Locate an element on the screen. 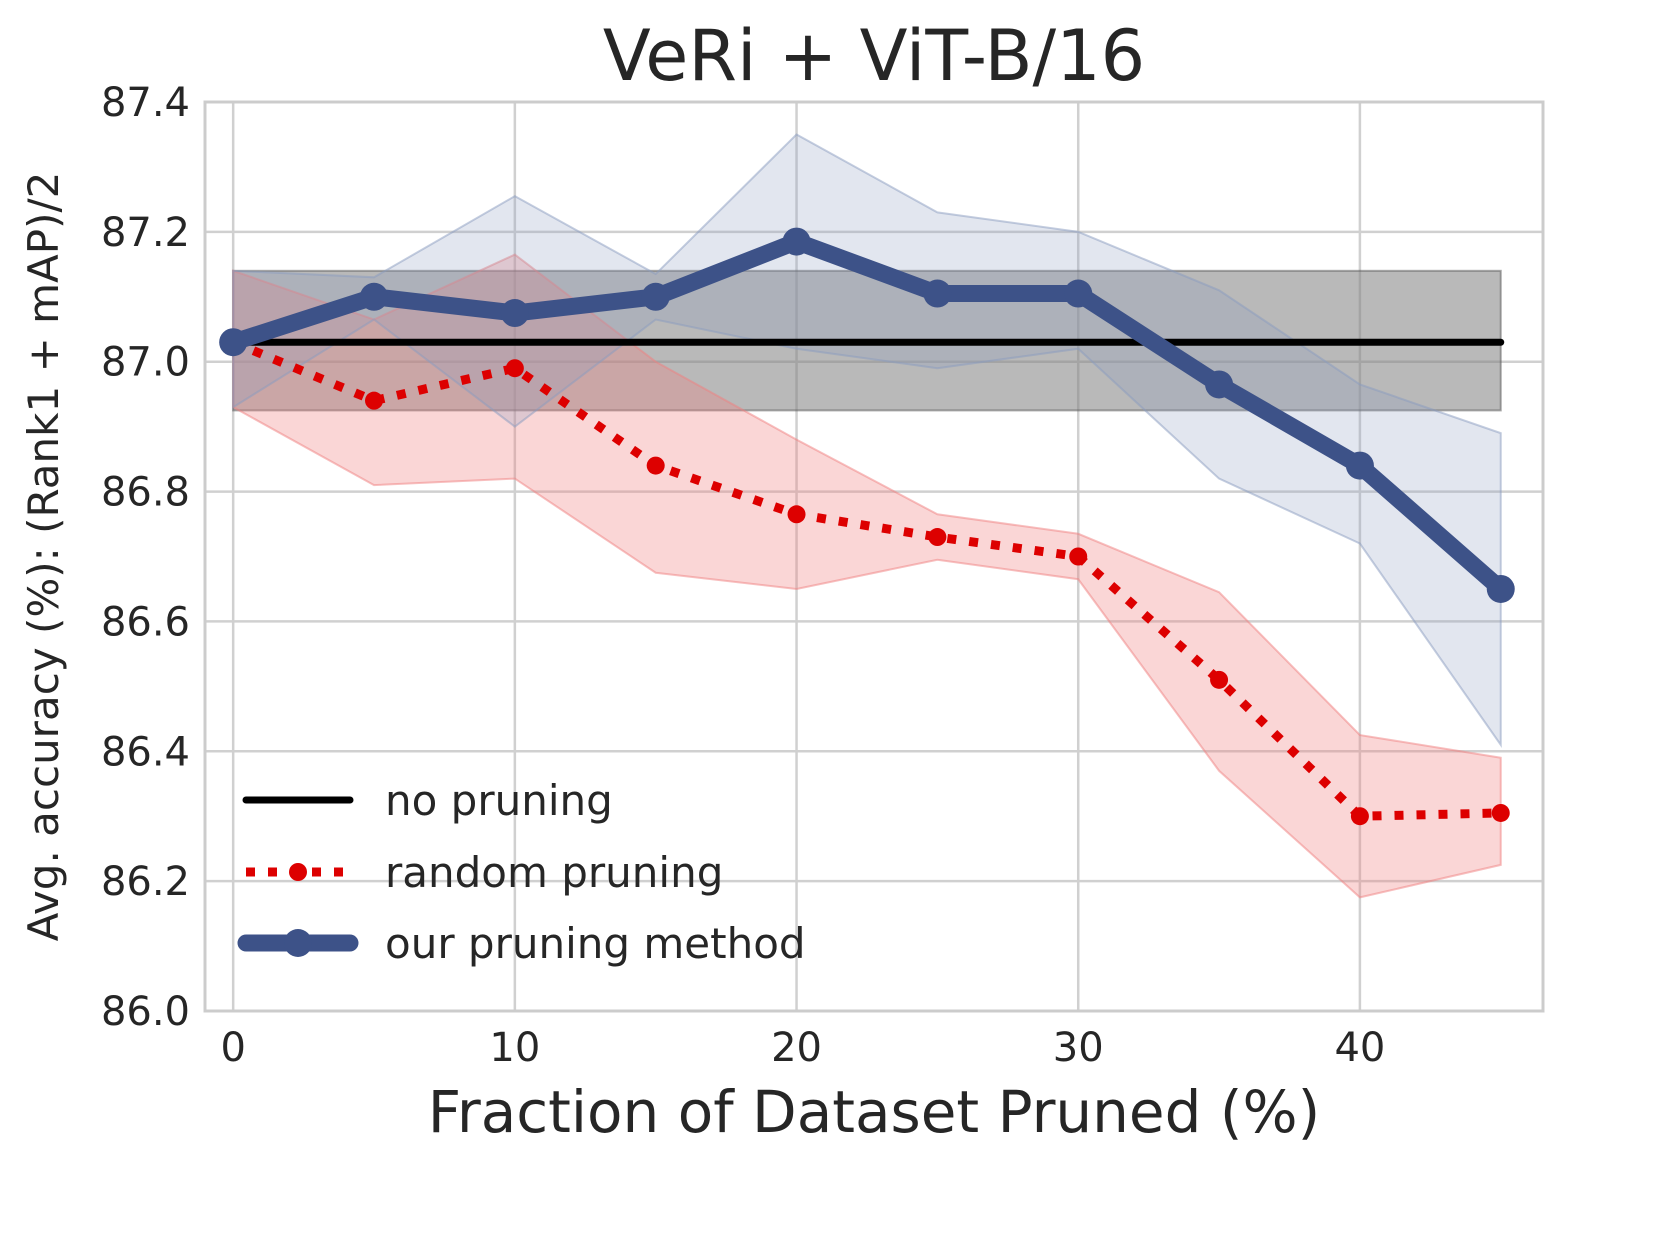 The width and height of the screenshot is (1662, 1239). y-tick-label: 86.8 is located at coordinates (145, 493).